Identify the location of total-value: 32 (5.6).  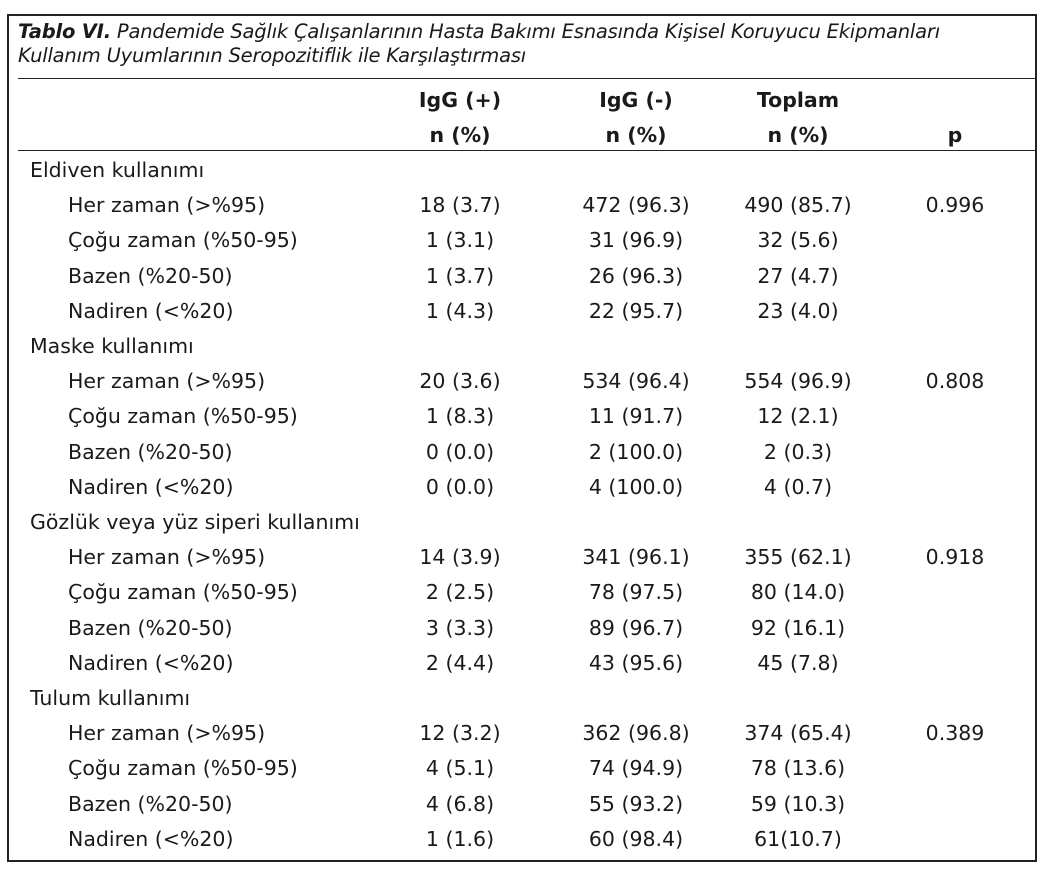
(798, 240).